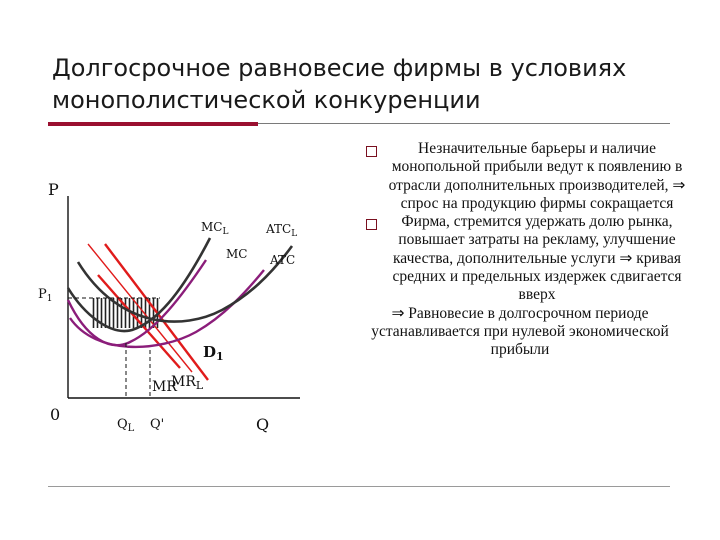 The width and height of the screenshot is (720, 540). Describe the element at coordinates (157, 424) in the screenshot. I see `qprime-tick-label: Q'` at that location.